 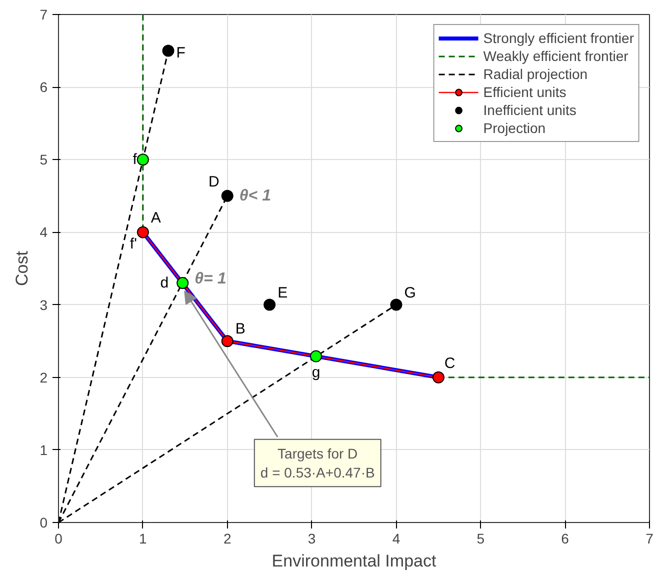 I want to click on annotation: θ= 1, so click(x=210, y=279).